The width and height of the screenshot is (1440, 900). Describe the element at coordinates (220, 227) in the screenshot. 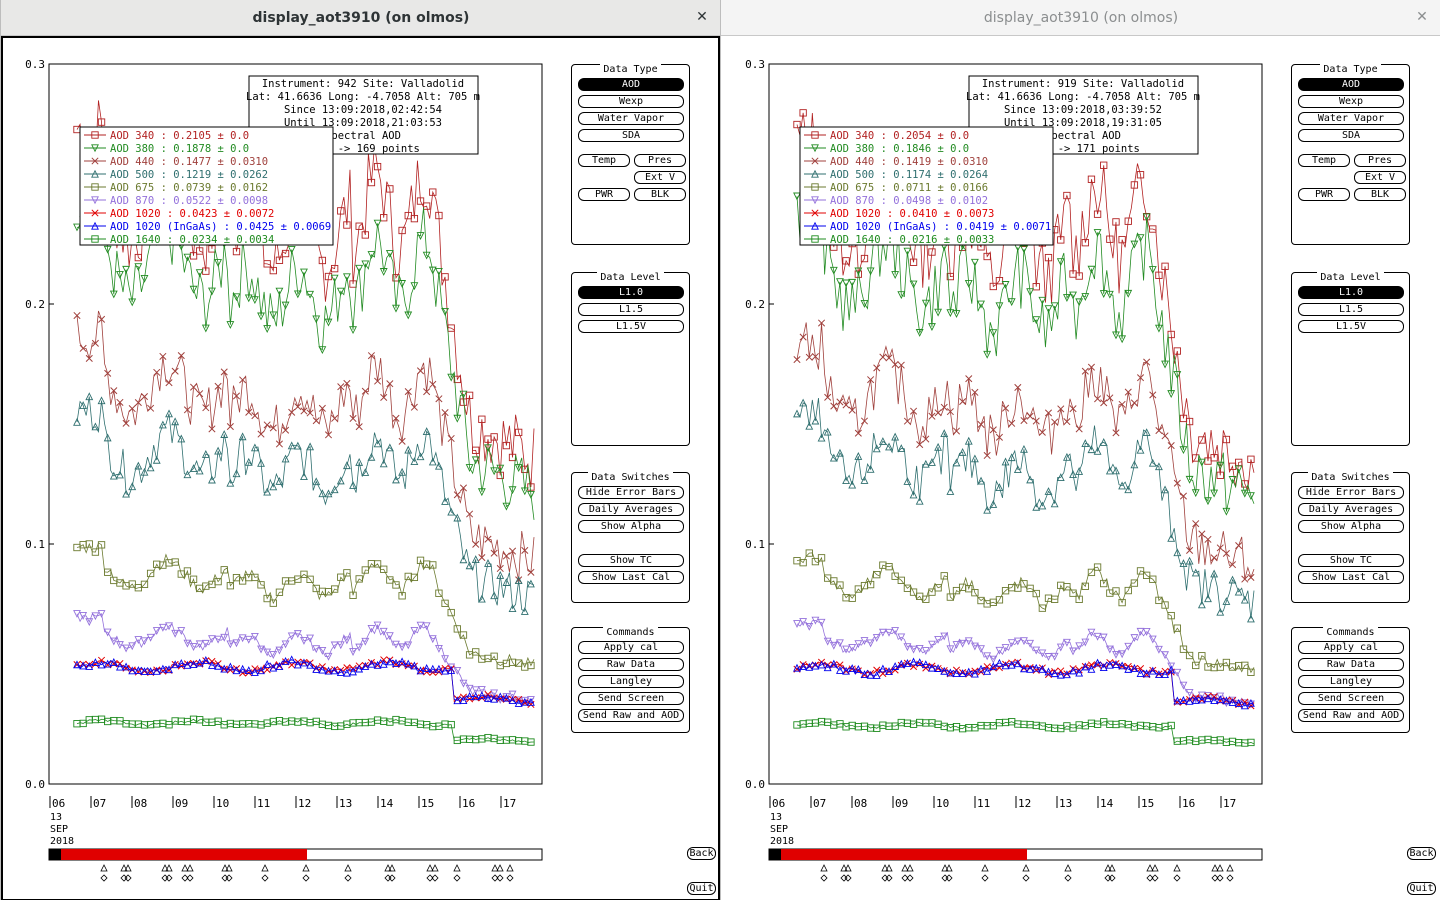

I see `legend-entry: AOD 1020 (InGaAs) : 0.0425 ± 0.0069` at that location.